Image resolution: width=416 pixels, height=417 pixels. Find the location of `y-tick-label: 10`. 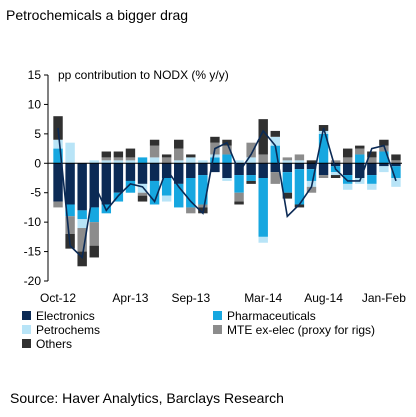

y-tick-label: 10 is located at coordinates (35, 104).